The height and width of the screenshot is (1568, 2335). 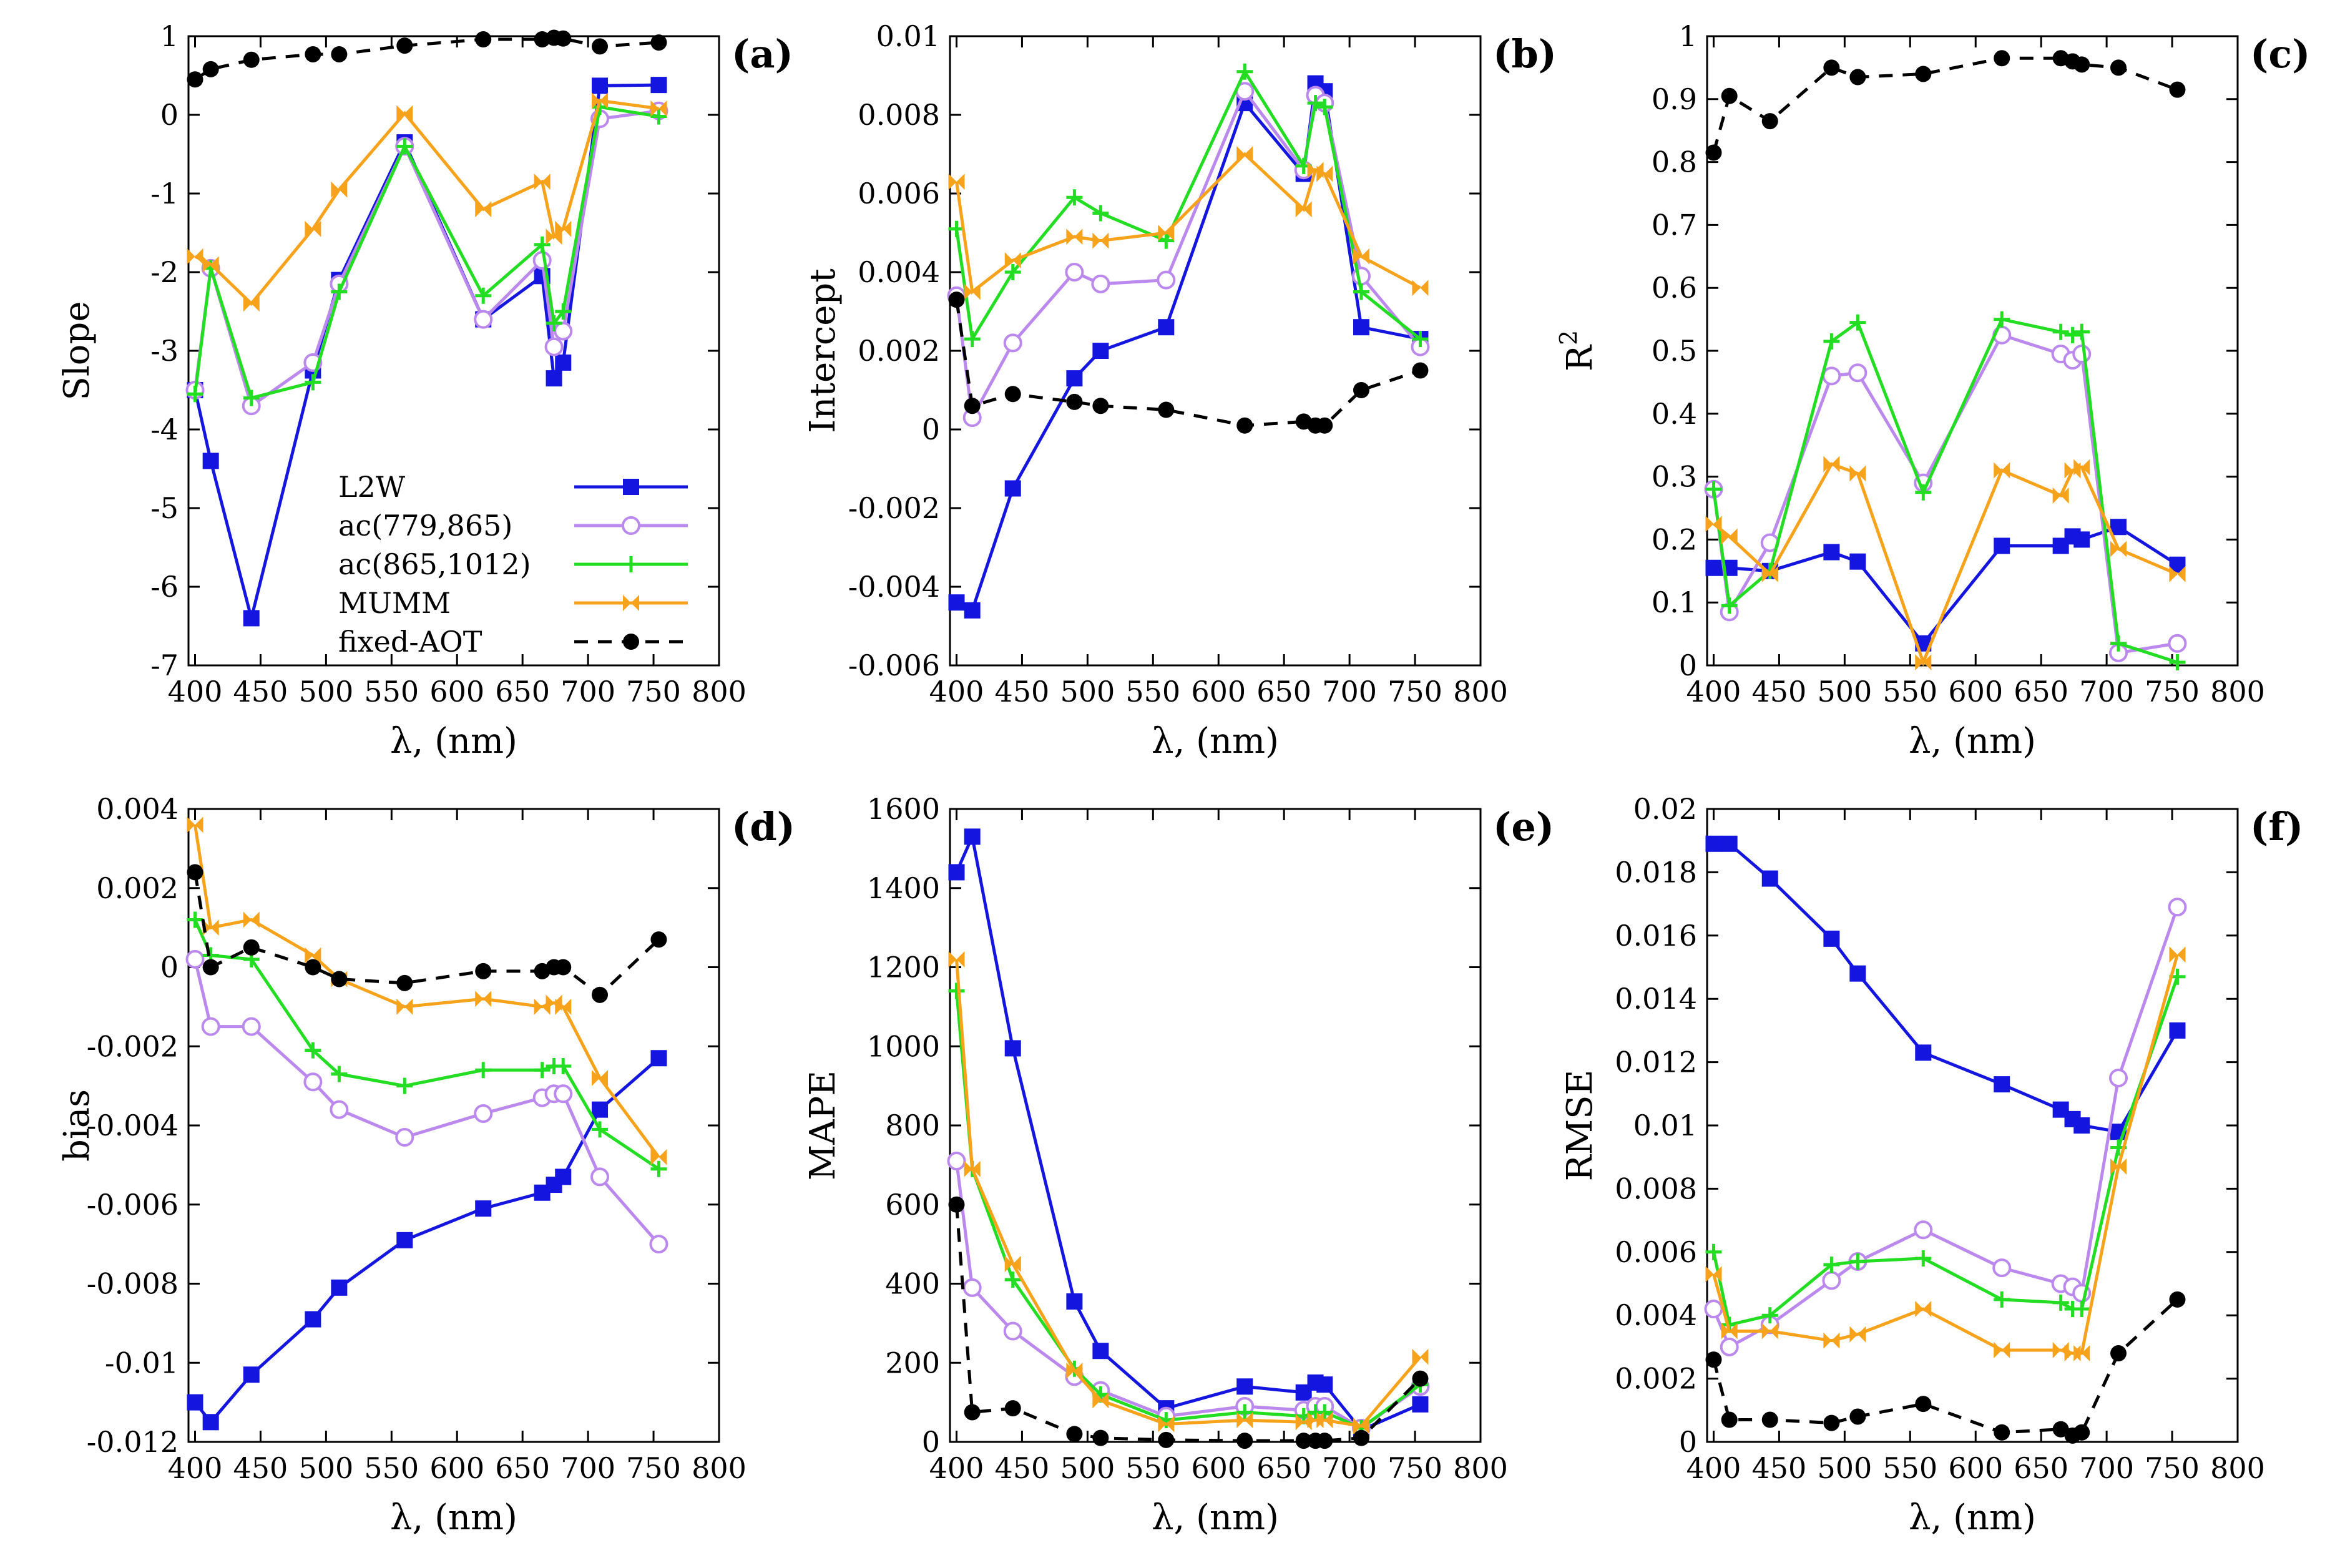 What do you see at coordinates (425, 525) in the screenshot?
I see `legend-label: ac(779,865)` at bounding box center [425, 525].